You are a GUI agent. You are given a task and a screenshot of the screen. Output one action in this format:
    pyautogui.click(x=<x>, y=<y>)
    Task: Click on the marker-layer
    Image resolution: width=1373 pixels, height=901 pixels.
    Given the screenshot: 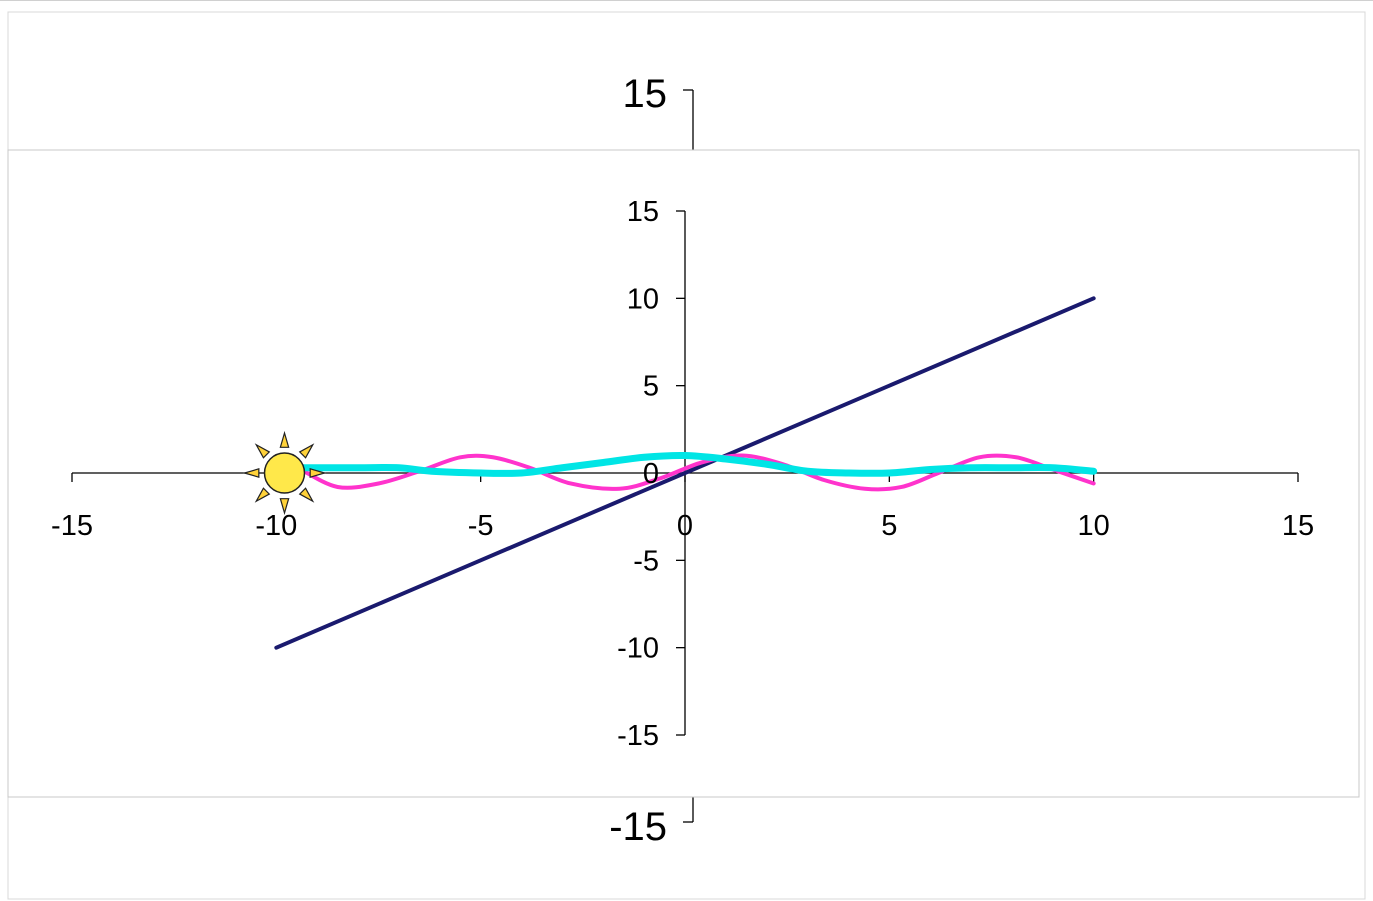 What is the action you would take?
    pyautogui.click(x=284, y=473)
    